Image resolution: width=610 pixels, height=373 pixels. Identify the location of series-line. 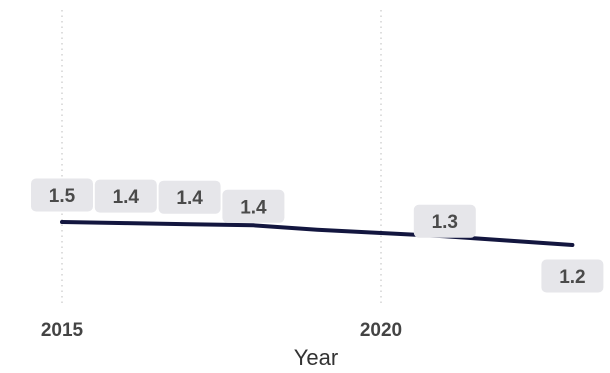
(317, 233).